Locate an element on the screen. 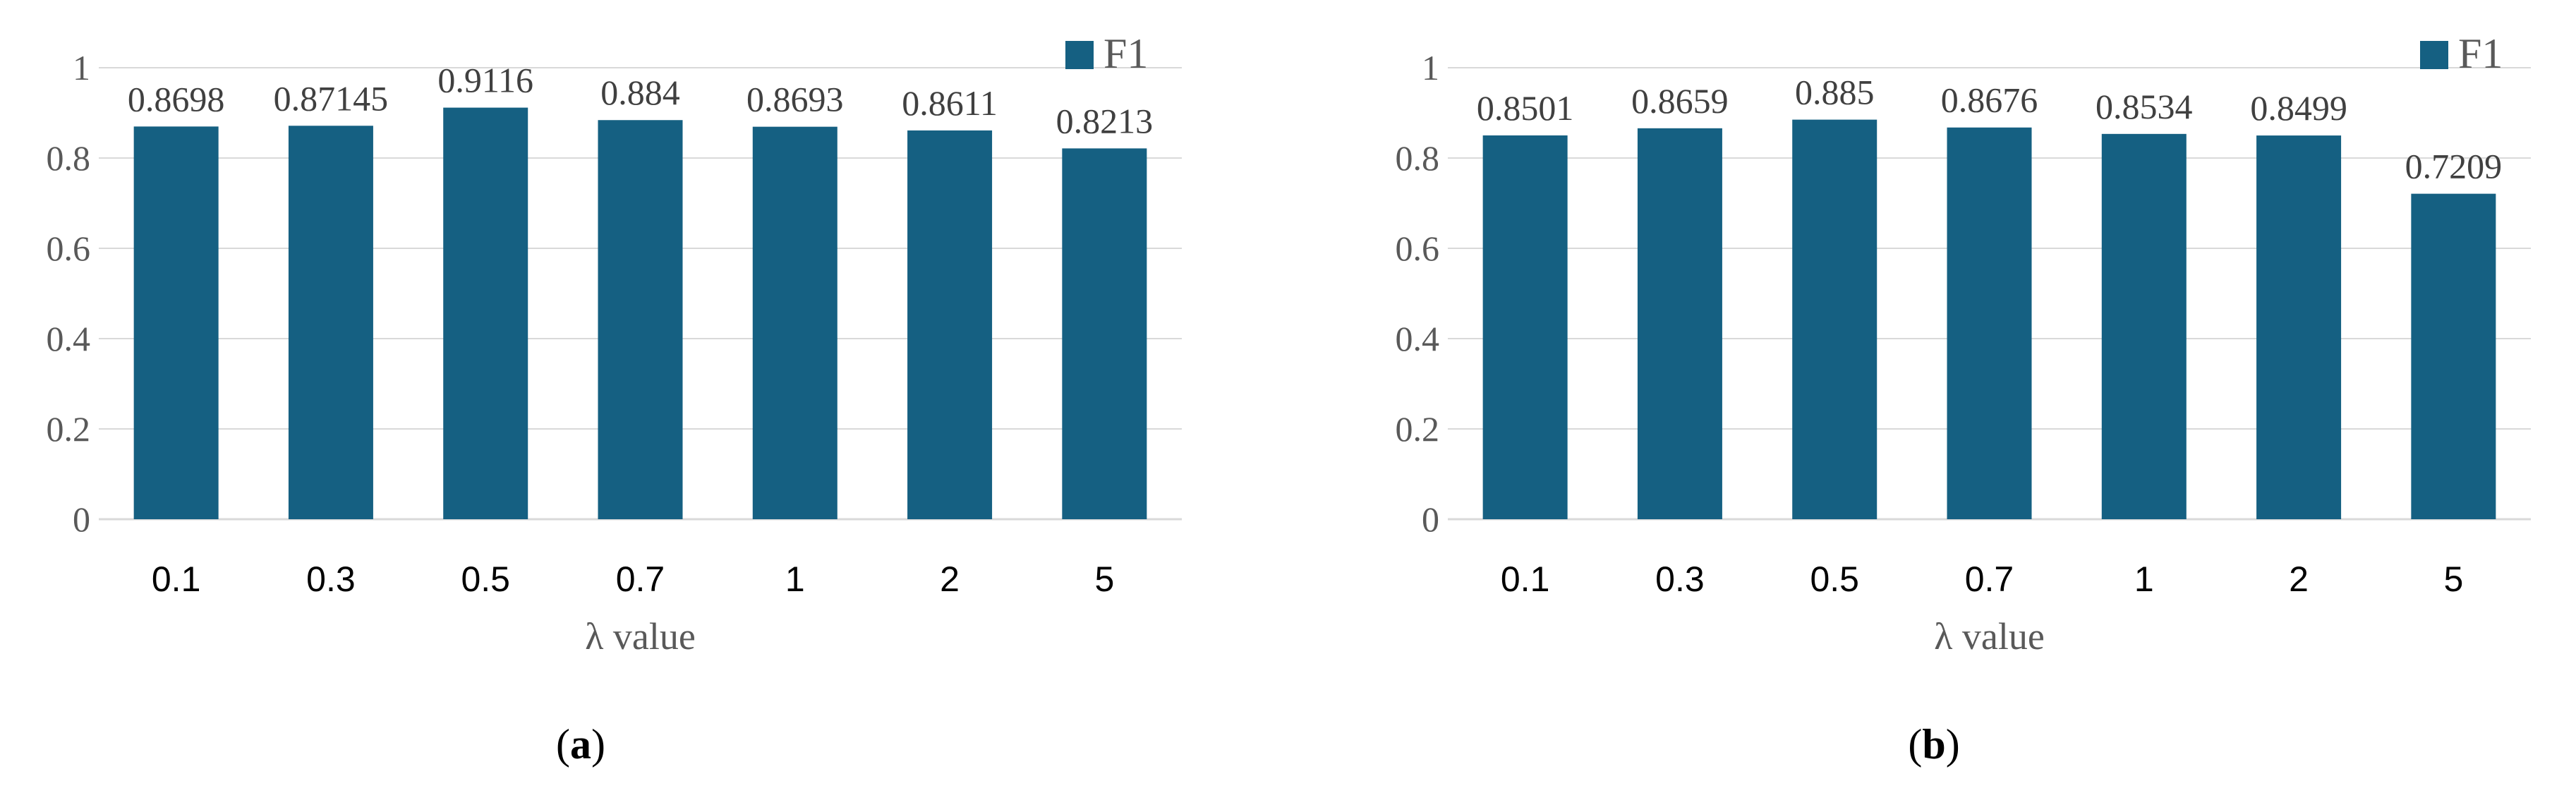 Image resolution: width=2576 pixels, height=788 pixels. panel-caption: (a) is located at coordinates (580, 744).